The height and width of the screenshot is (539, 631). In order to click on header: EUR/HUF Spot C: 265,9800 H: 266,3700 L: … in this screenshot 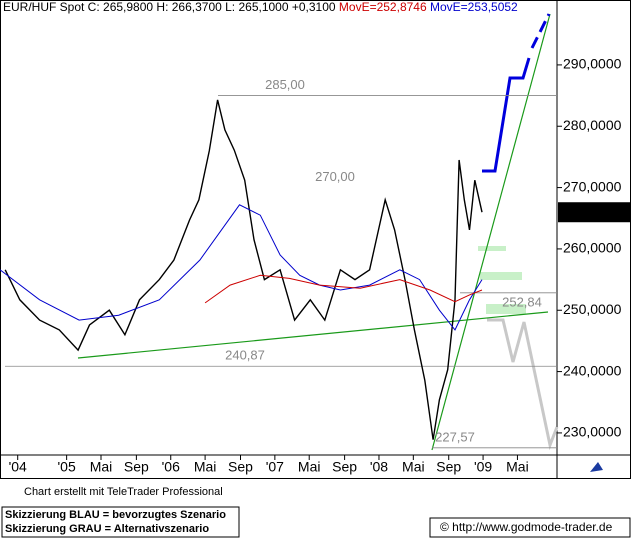, I will do `click(260, 7)`.